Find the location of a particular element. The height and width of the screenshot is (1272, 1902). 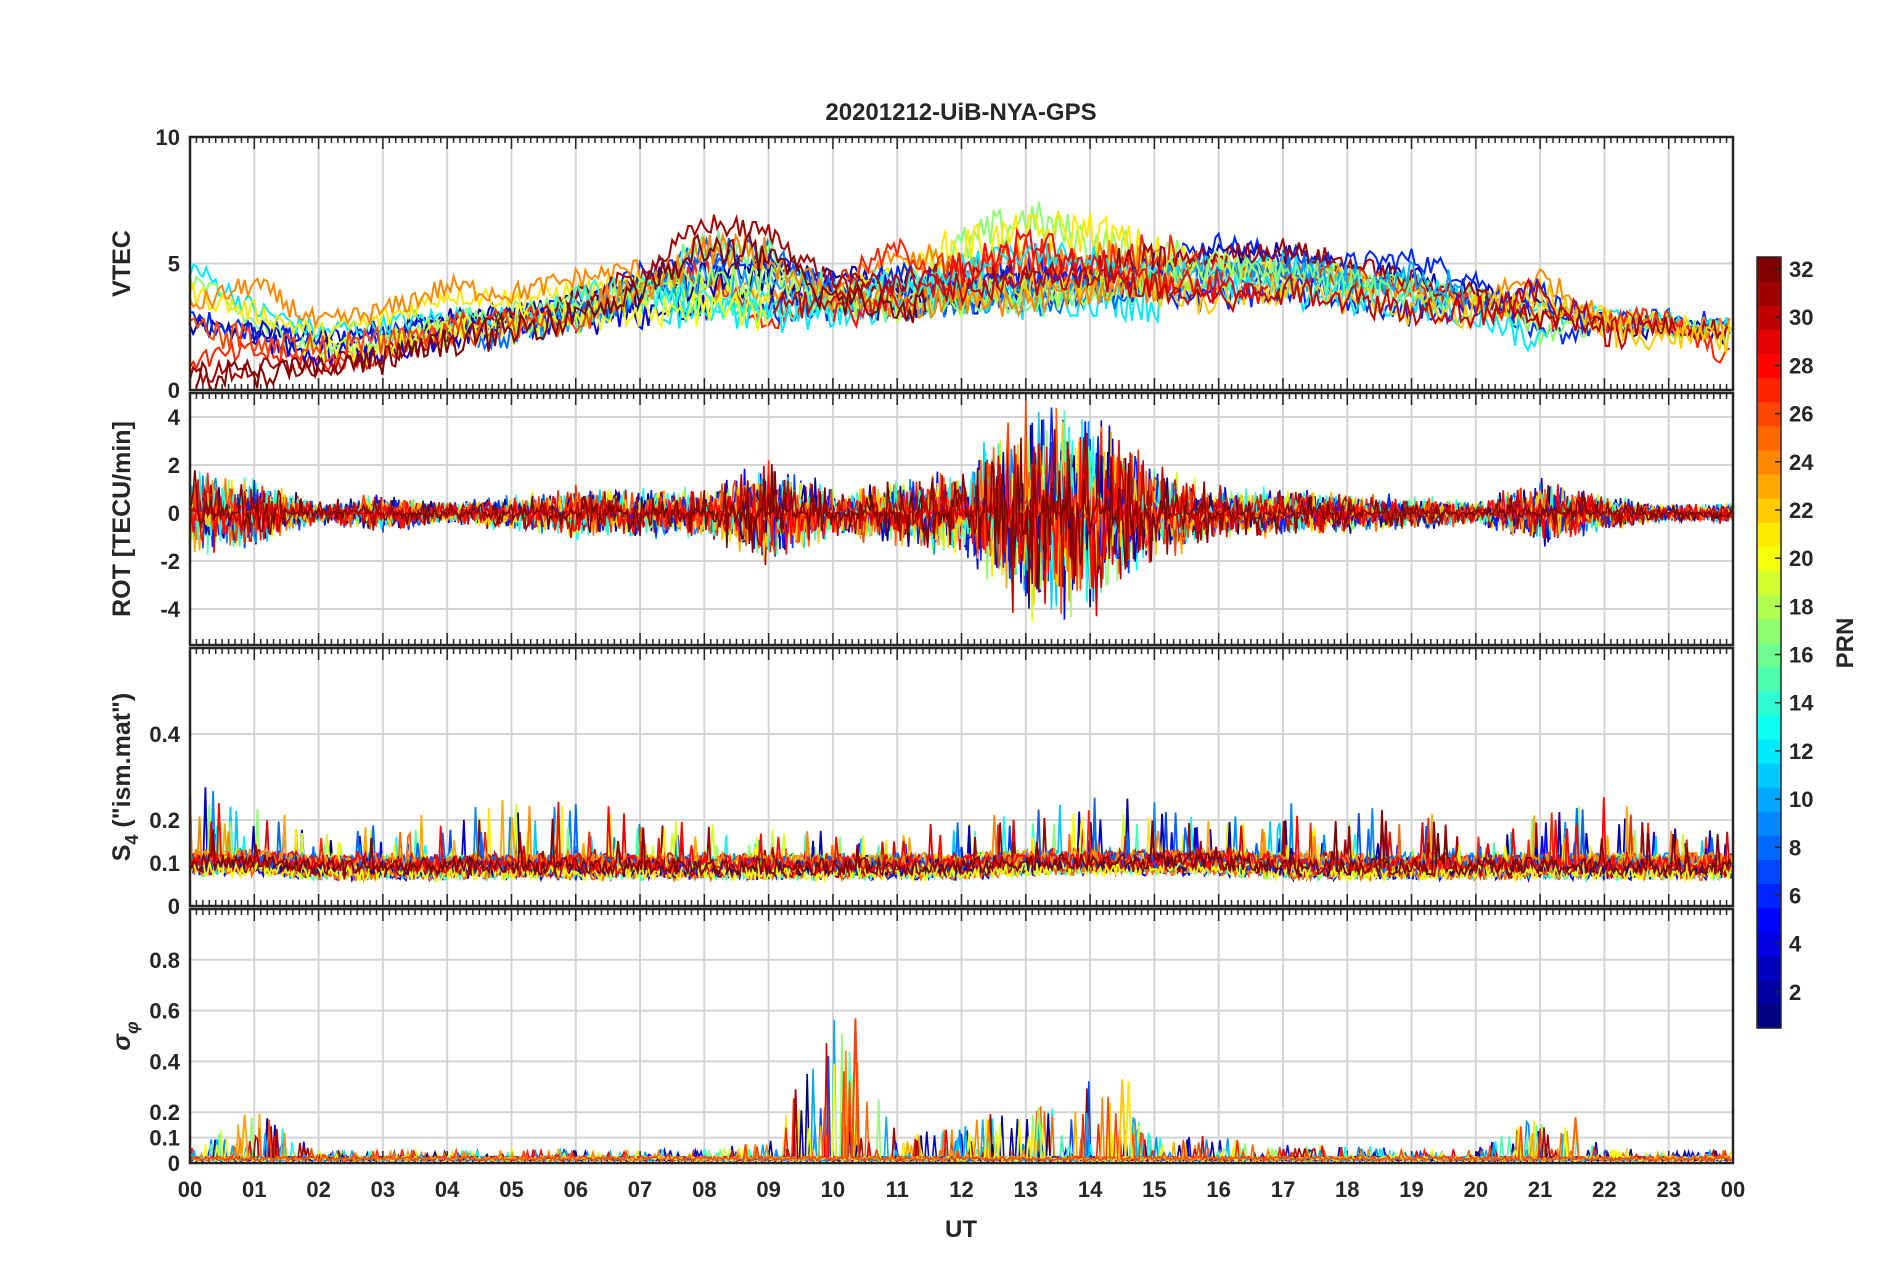

y-tick-label: 0.8 is located at coordinates (164, 960).